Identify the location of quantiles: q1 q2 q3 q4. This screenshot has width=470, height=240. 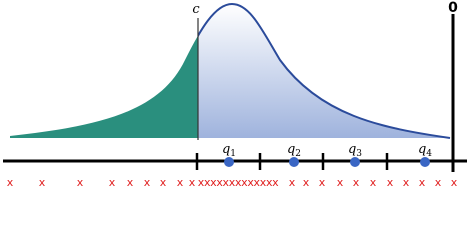
(327, 154).